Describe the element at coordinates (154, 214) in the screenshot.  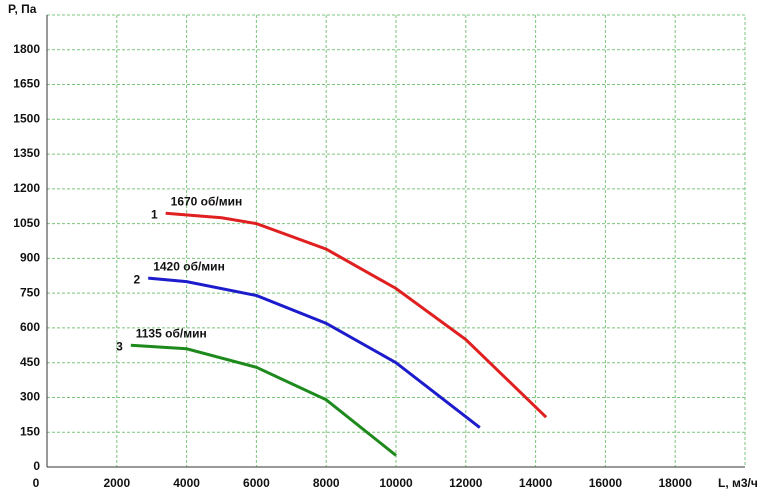
I see `series-label: 1` at that location.